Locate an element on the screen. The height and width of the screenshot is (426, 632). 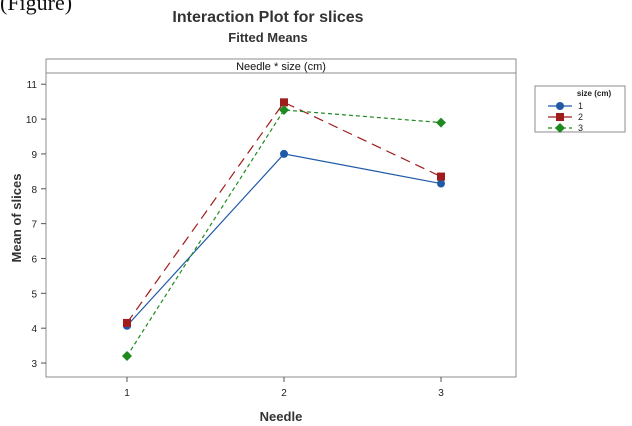
y-tick-label: 6 is located at coordinates (34, 259).